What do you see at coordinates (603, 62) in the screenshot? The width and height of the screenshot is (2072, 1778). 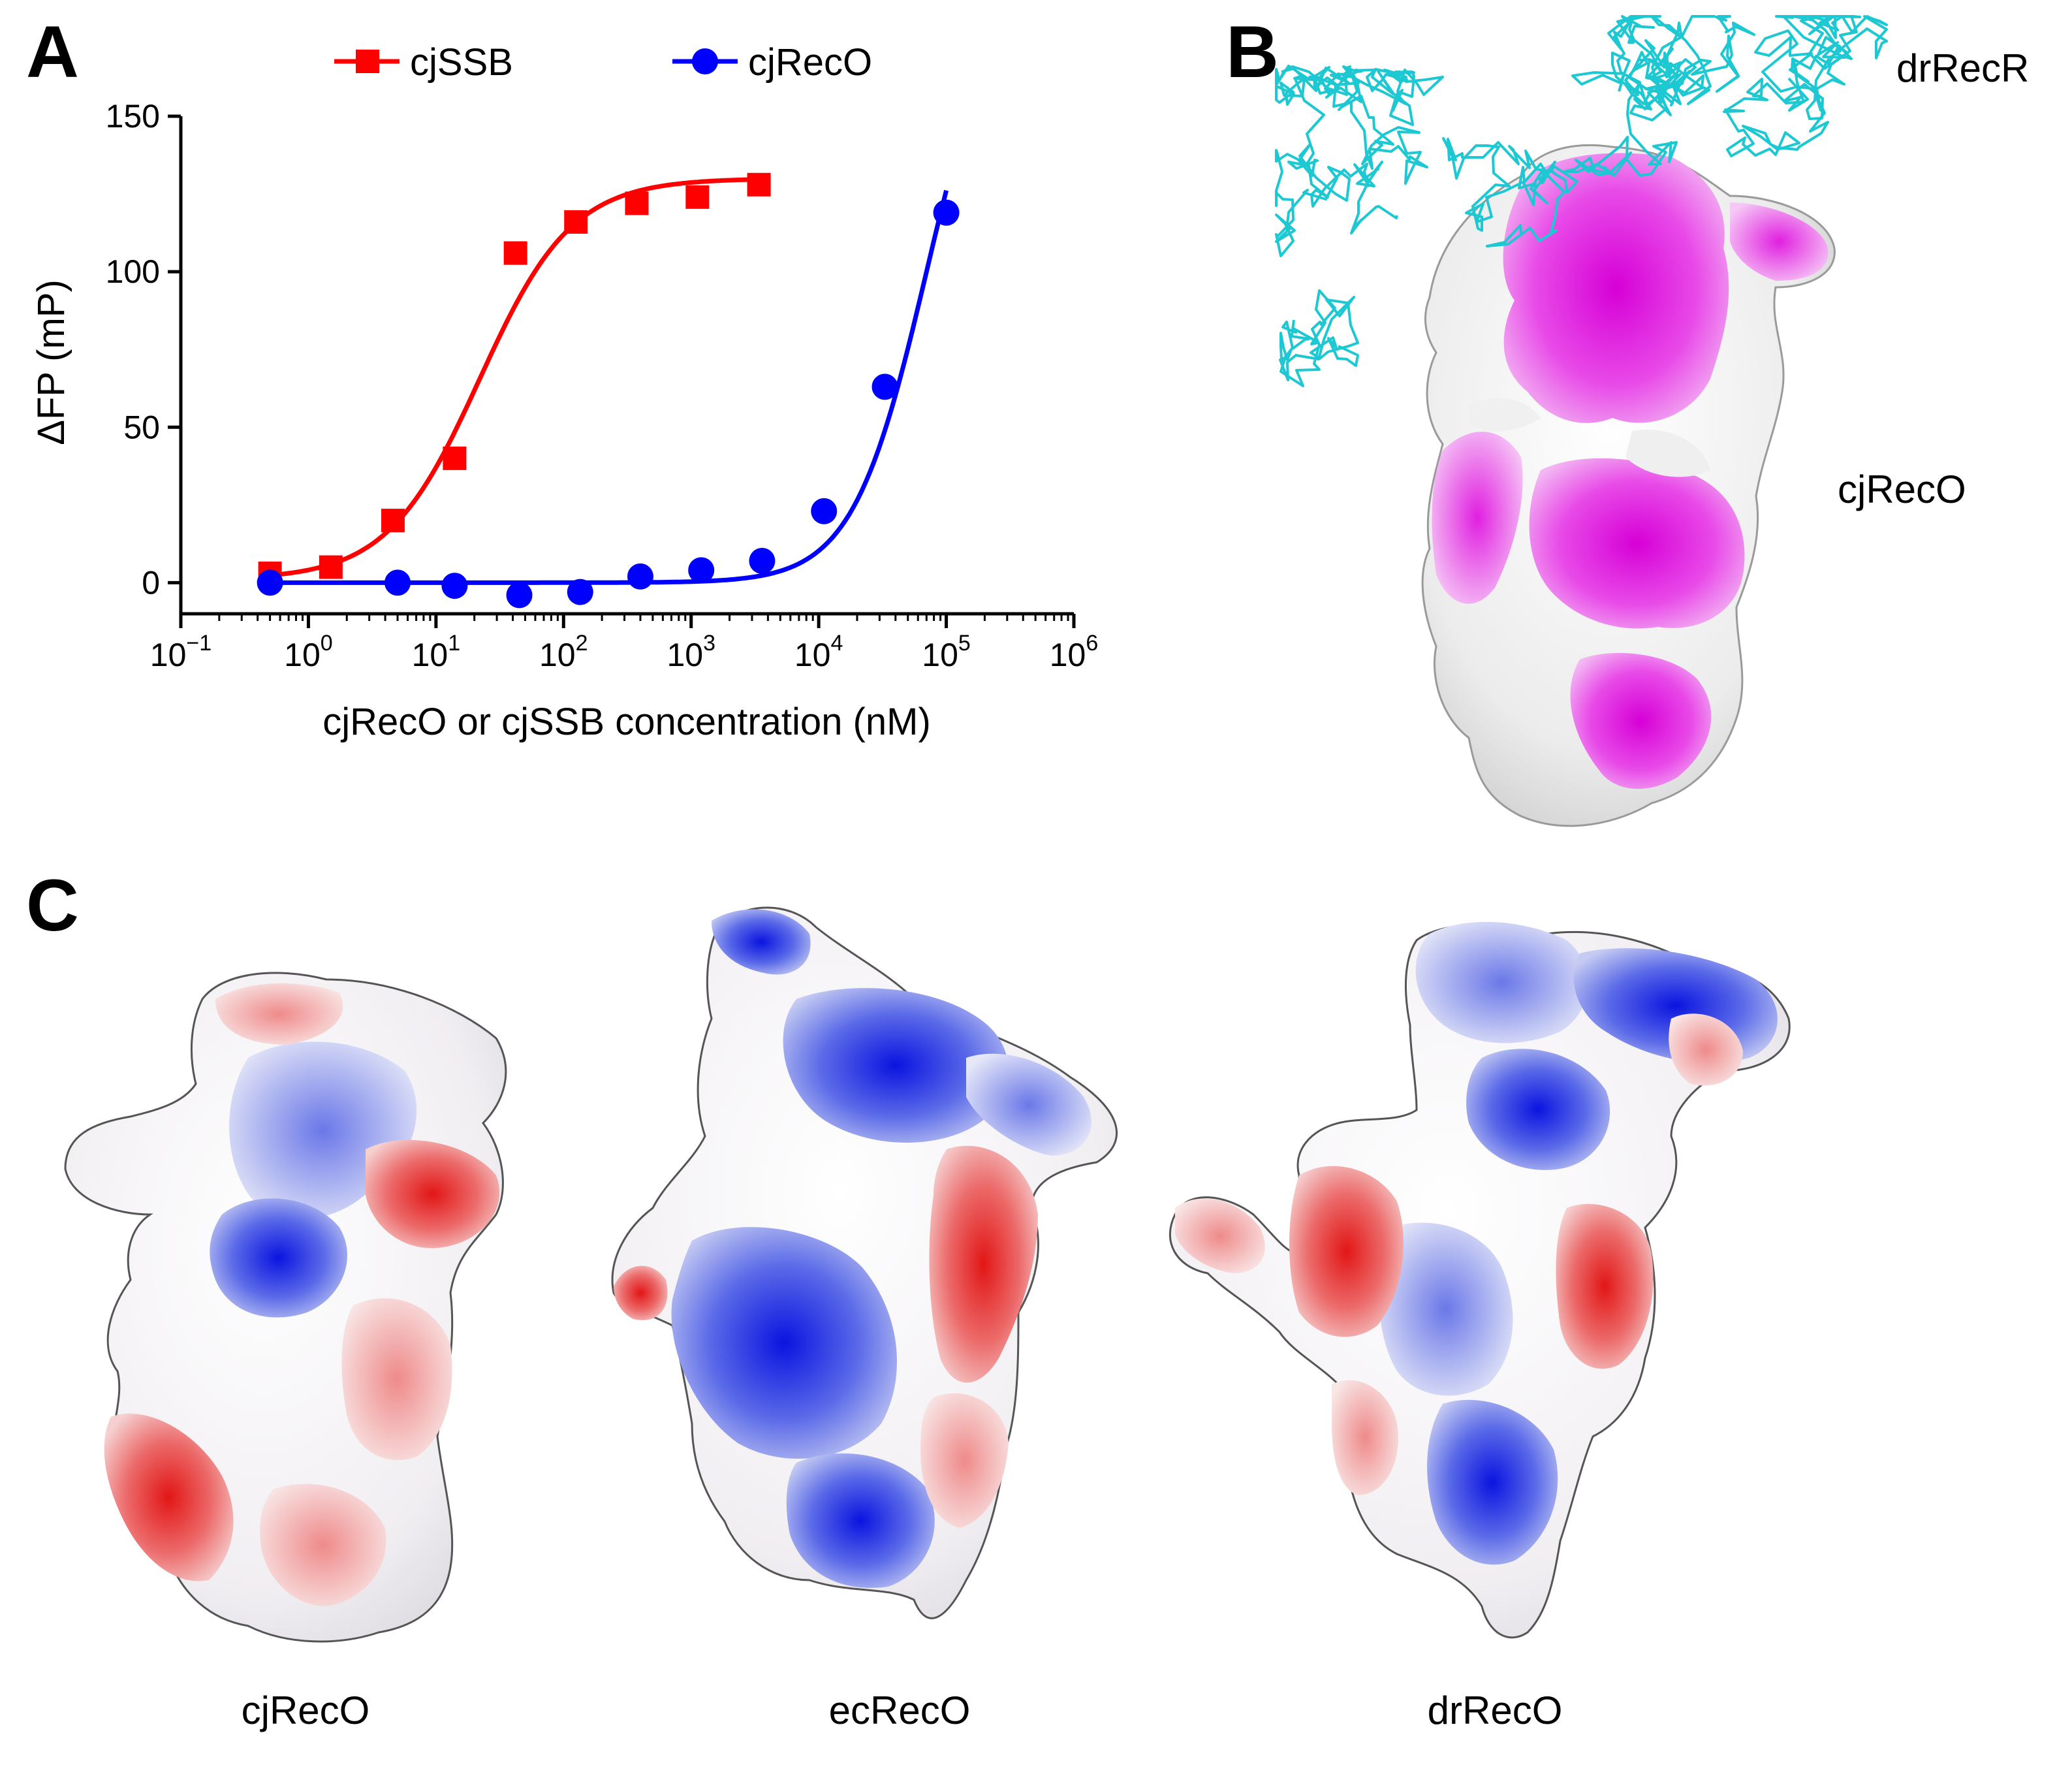 I see `chart-legend: cjSSB cjRecO` at bounding box center [603, 62].